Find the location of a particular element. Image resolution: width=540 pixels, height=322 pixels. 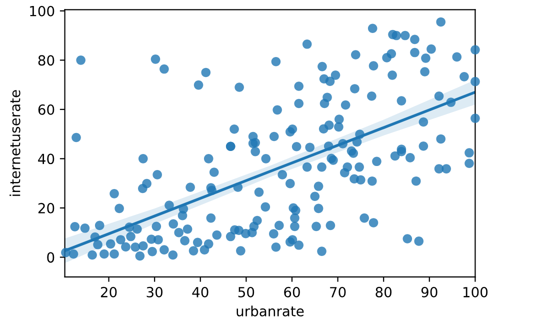

x-tick-label: 100 is located at coordinates (475, 292).